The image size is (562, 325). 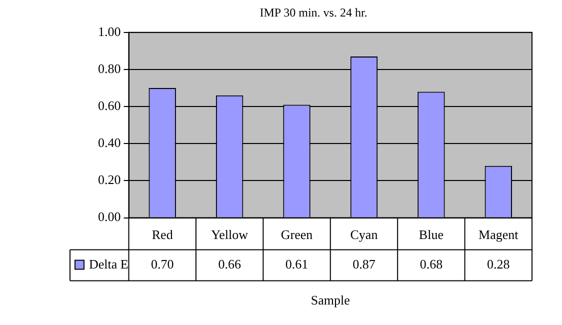 I want to click on legend-label: Delta E, so click(x=108, y=264).